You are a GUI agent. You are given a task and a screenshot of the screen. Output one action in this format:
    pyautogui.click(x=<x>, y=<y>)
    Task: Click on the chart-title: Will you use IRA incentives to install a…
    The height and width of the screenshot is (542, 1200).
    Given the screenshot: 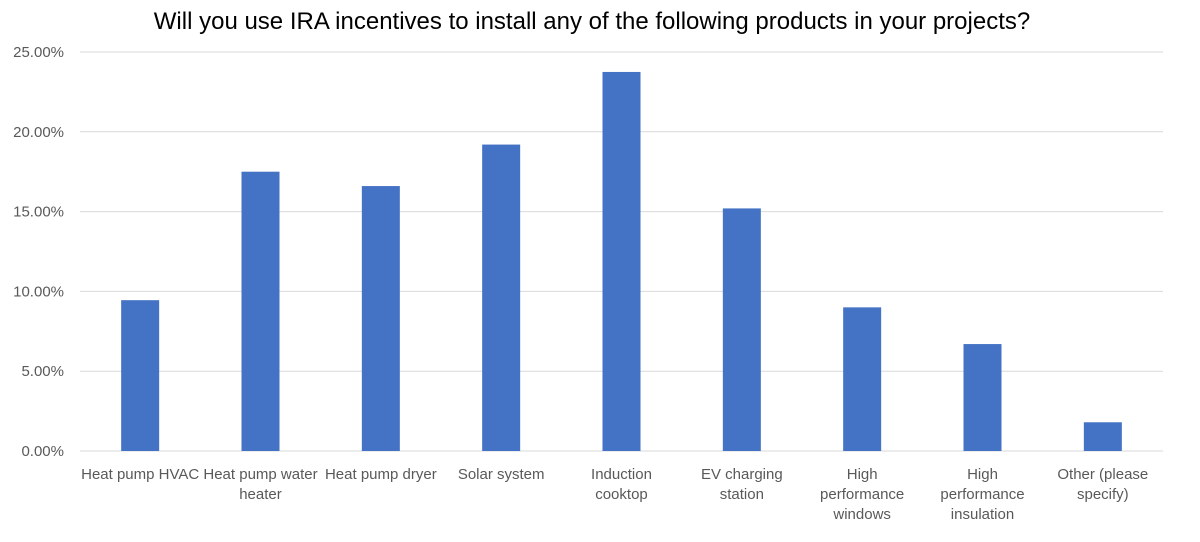 What is the action you would take?
    pyautogui.click(x=592, y=21)
    